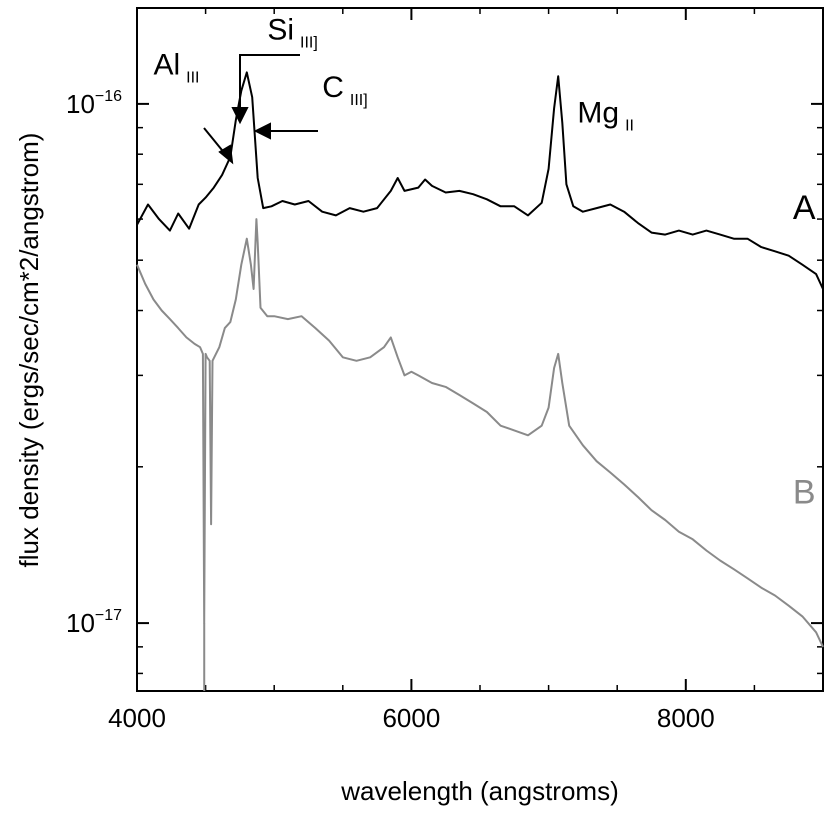 This screenshot has width=830, height=818. I want to click on annotation-c: C III], so click(344, 90).